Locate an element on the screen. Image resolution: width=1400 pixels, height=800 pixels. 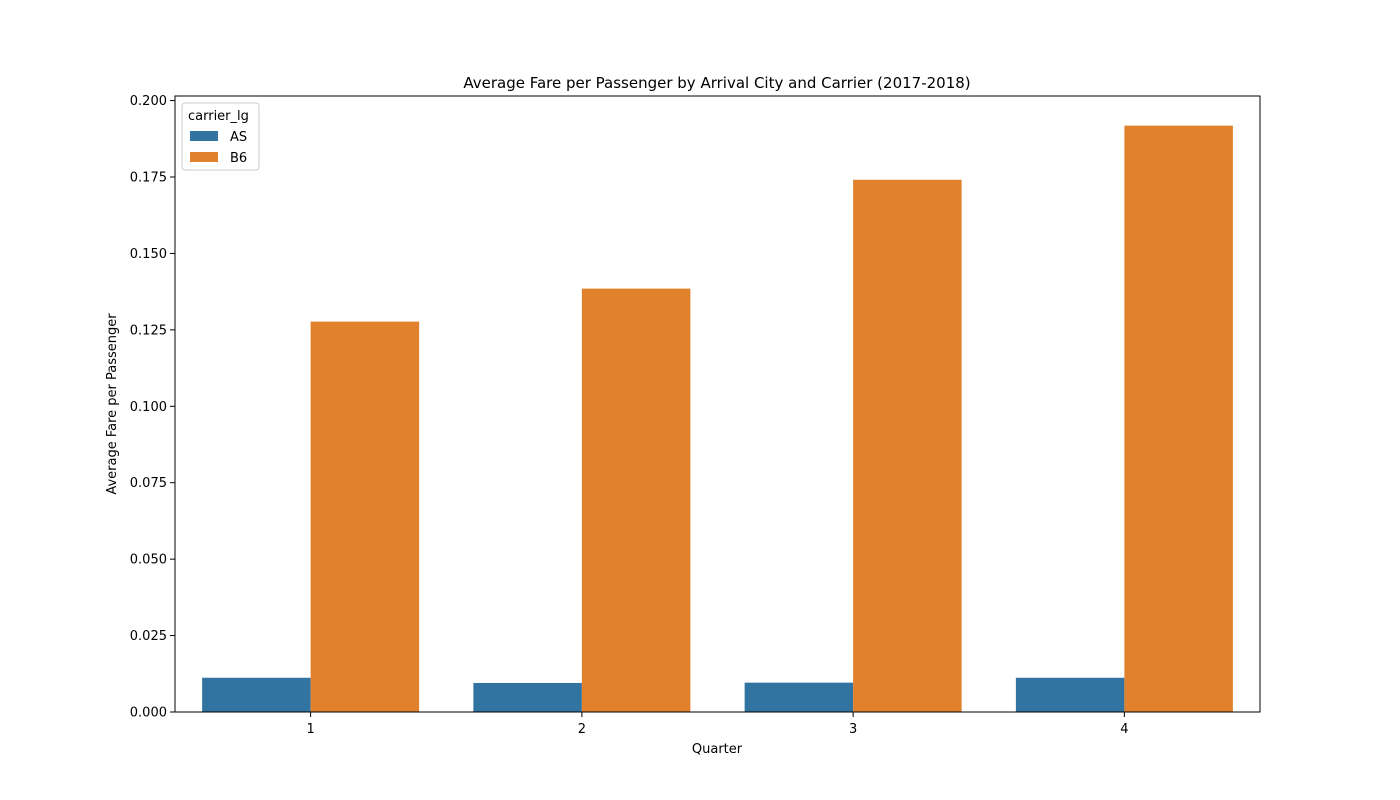
legend-label-b6: B6 is located at coordinates (238, 158).